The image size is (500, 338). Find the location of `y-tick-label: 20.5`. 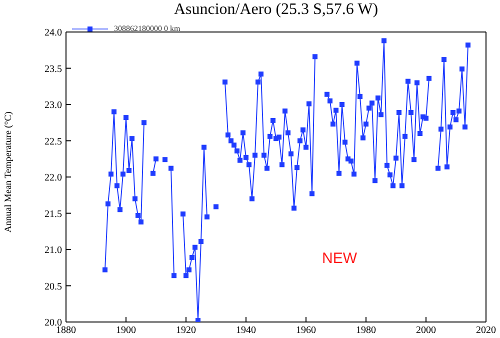

y-tick-label: 20.5 is located at coordinates (53, 286).